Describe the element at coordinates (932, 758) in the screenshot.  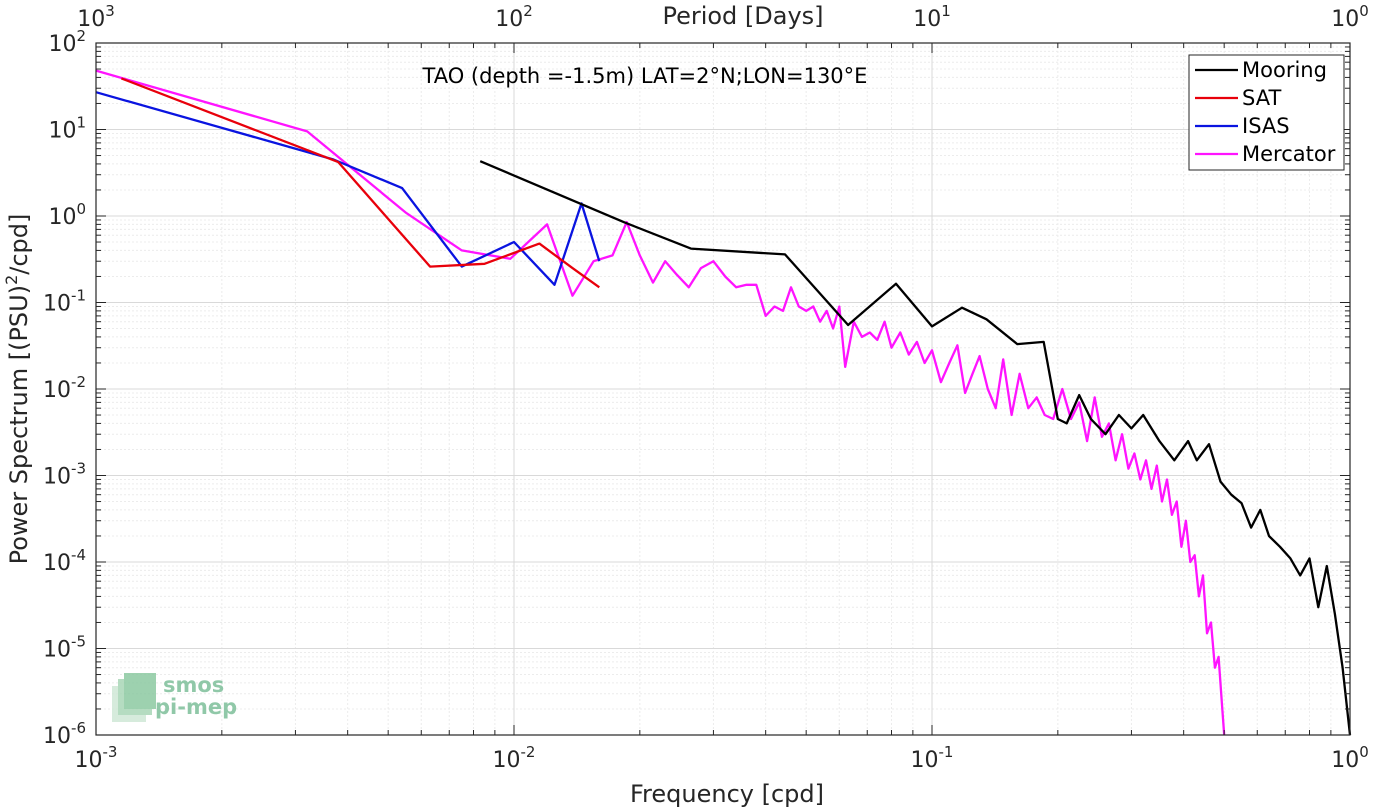
I see `x-tick-label: 10⁻¹` at that location.